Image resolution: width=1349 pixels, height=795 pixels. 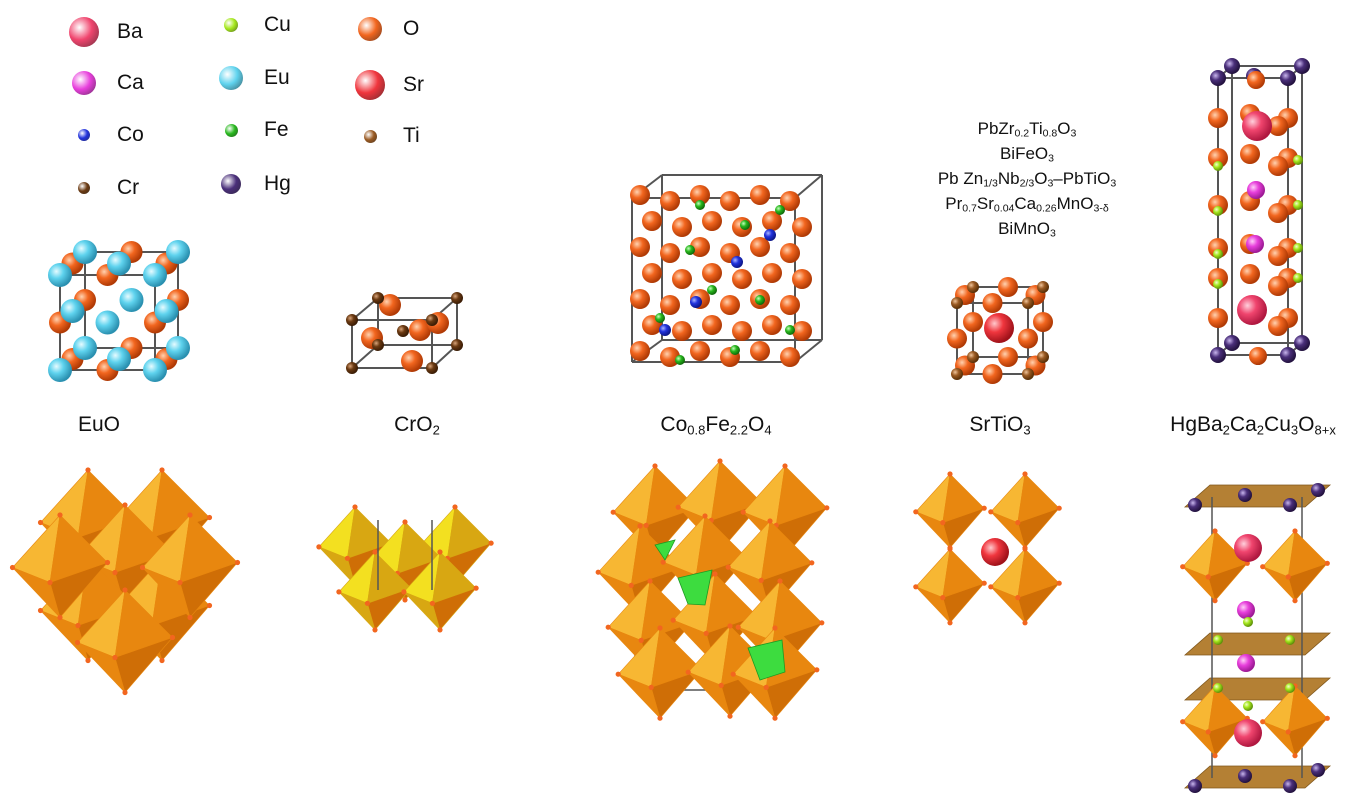 I want to click on hbcco-polyhedra, so click(x=1256, y=638).